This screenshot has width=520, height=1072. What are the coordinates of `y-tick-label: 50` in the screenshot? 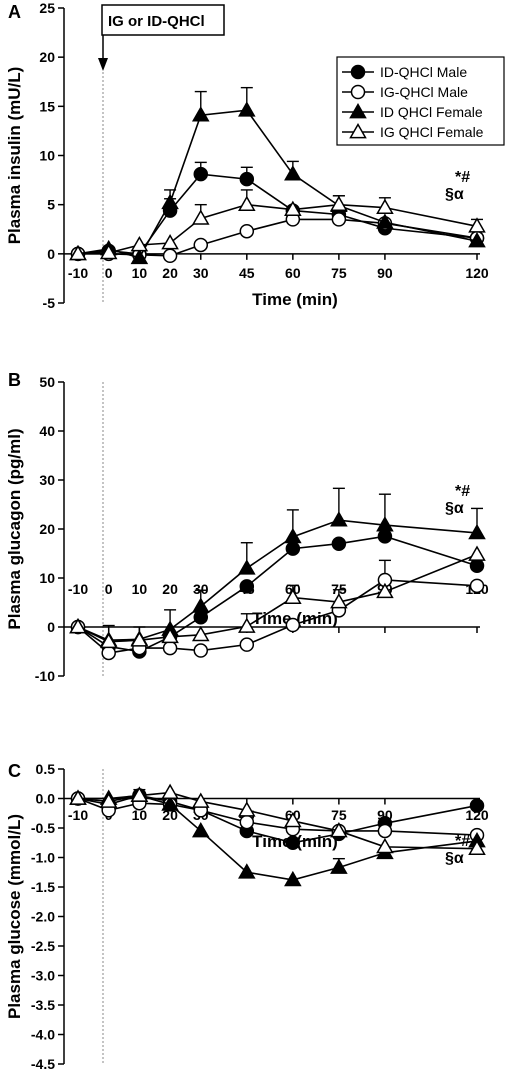 It's located at (47, 382).